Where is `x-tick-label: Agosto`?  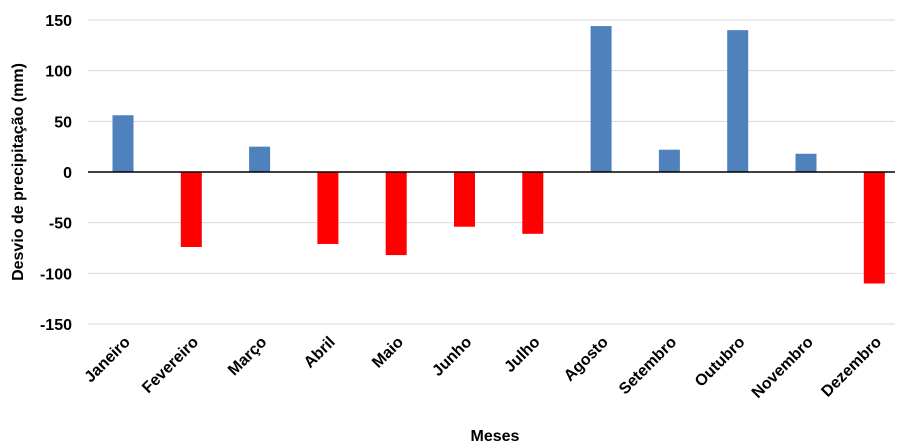 x-tick-label: Agosto is located at coordinates (586, 359).